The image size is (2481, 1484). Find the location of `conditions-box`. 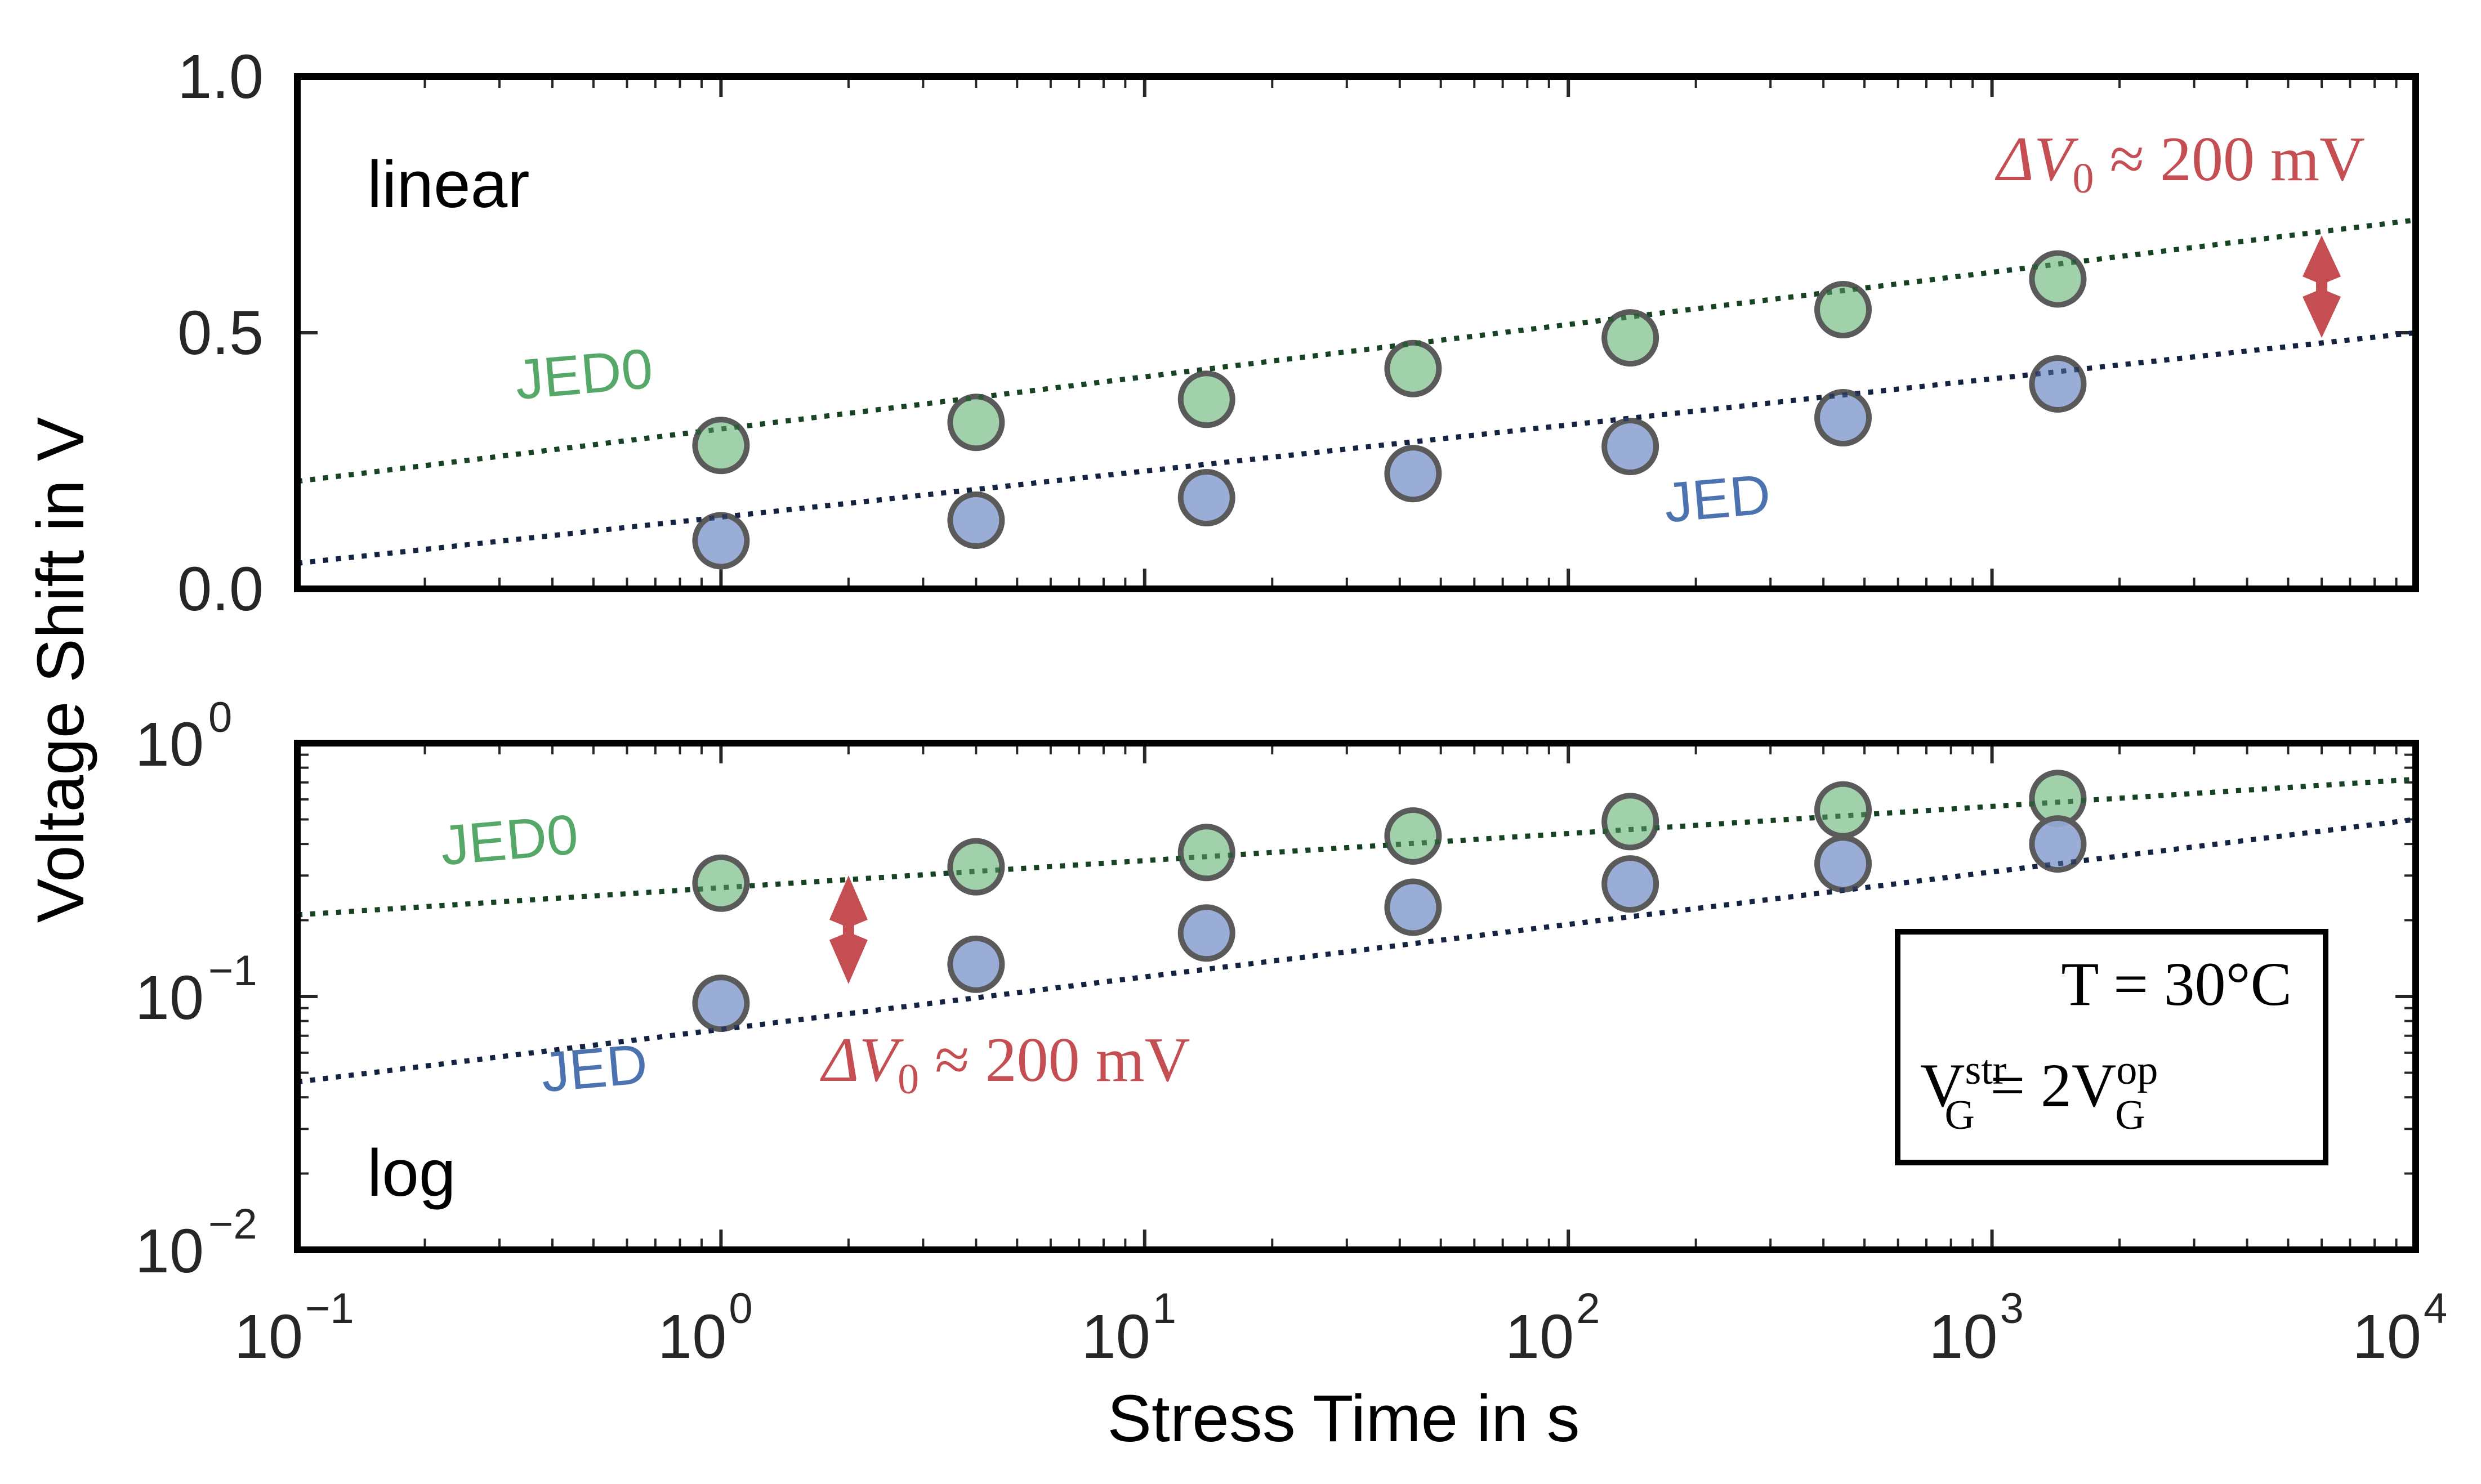

conditions-box is located at coordinates (2111, 1047).